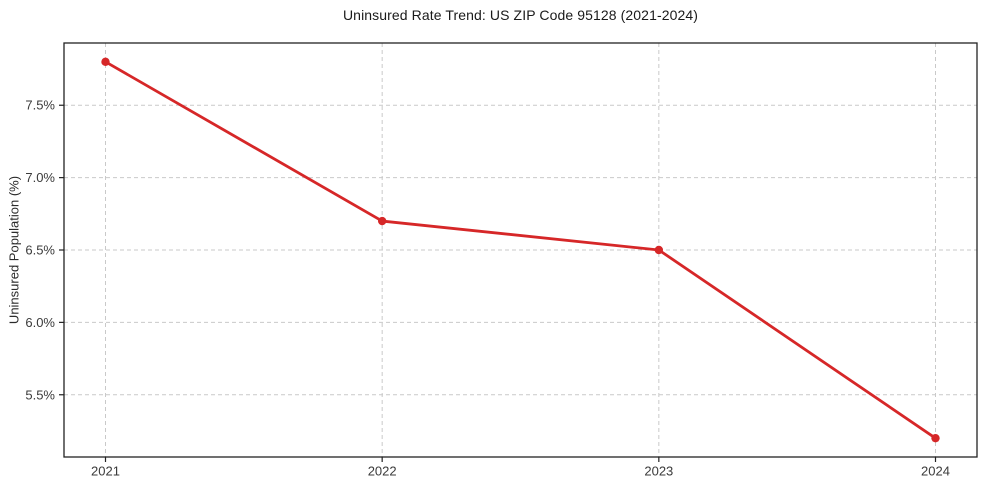 The width and height of the screenshot is (989, 490). What do you see at coordinates (382, 471) in the screenshot?
I see `x-tick-label: 2022` at bounding box center [382, 471].